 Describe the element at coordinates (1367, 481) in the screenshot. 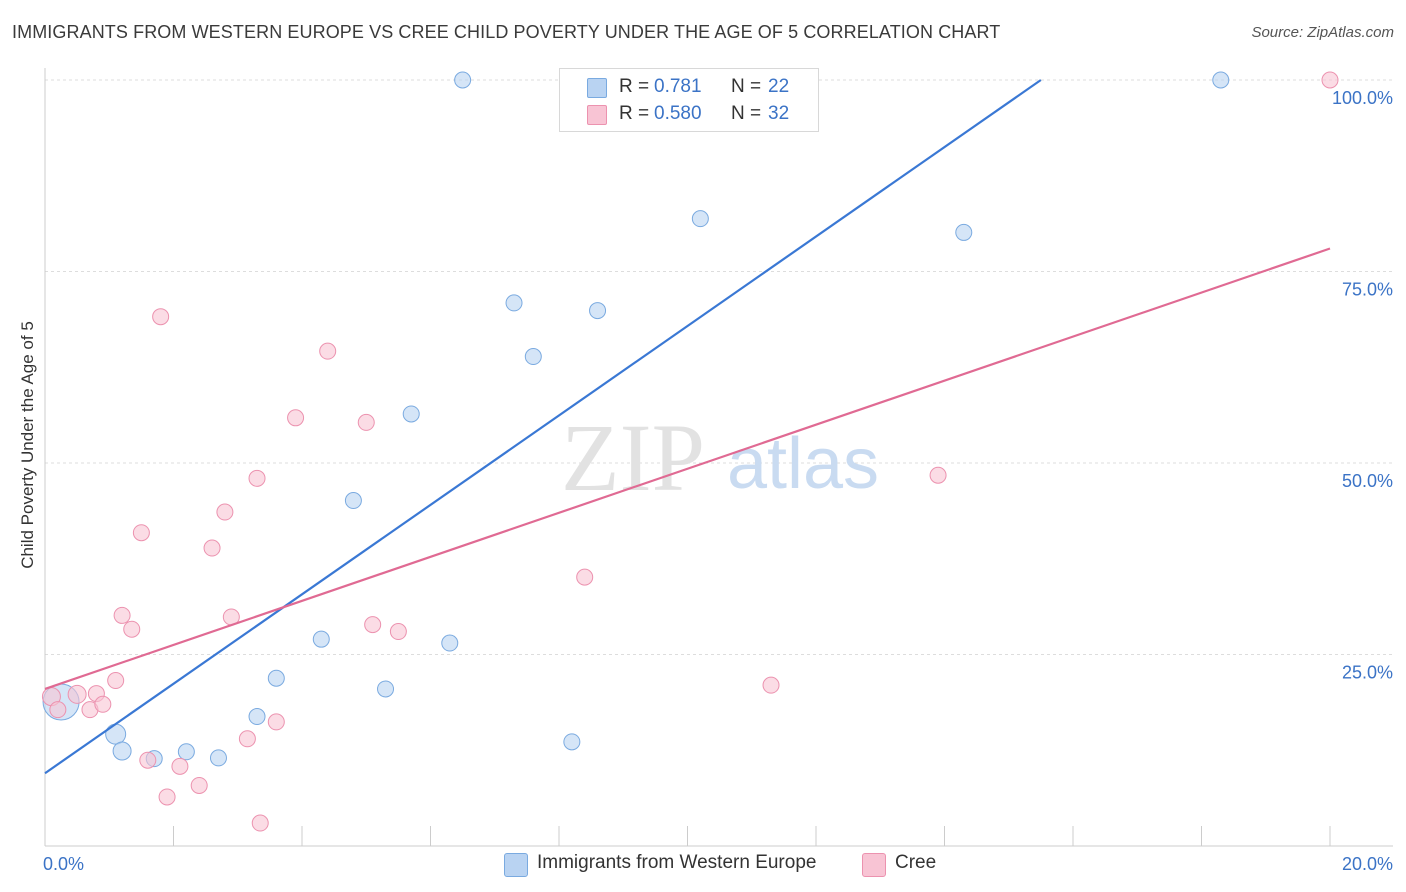

I see `y-tick-label: 50.0%` at that location.